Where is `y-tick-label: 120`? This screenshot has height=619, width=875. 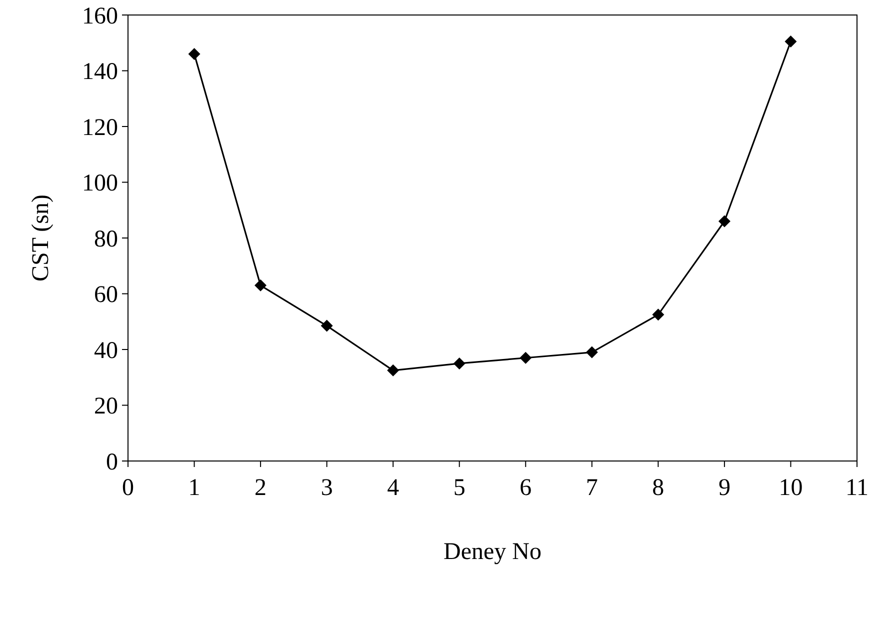
y-tick-label: 120 is located at coordinates (100, 127).